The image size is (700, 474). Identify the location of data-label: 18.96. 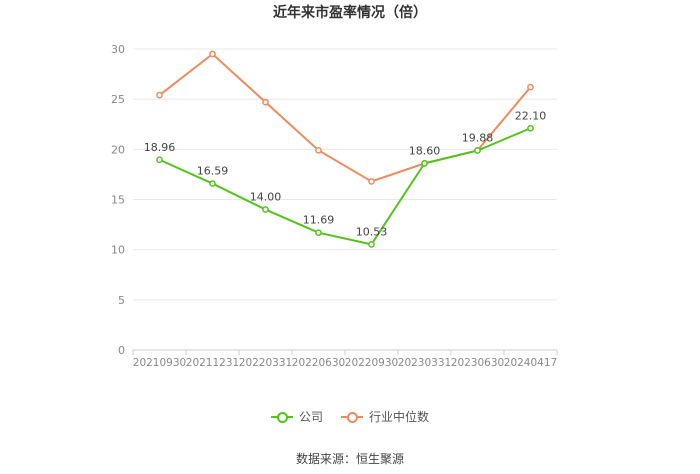
(160, 147).